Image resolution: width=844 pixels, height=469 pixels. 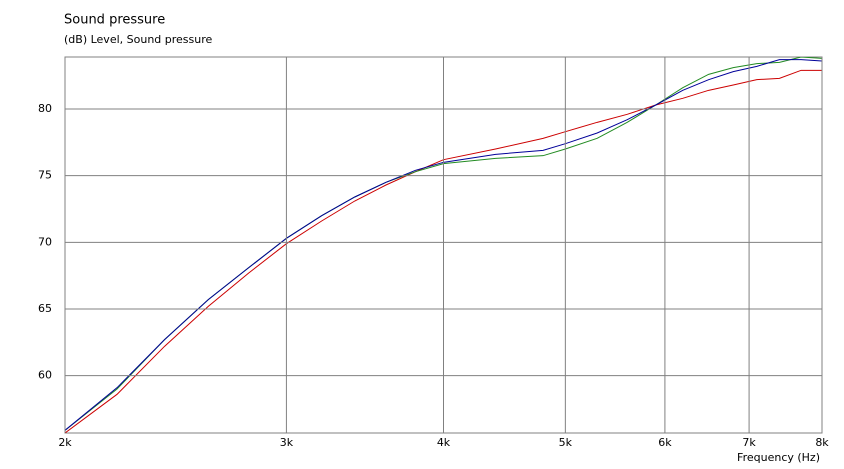 I want to click on y-tick-label: 80, so click(x=45, y=108).